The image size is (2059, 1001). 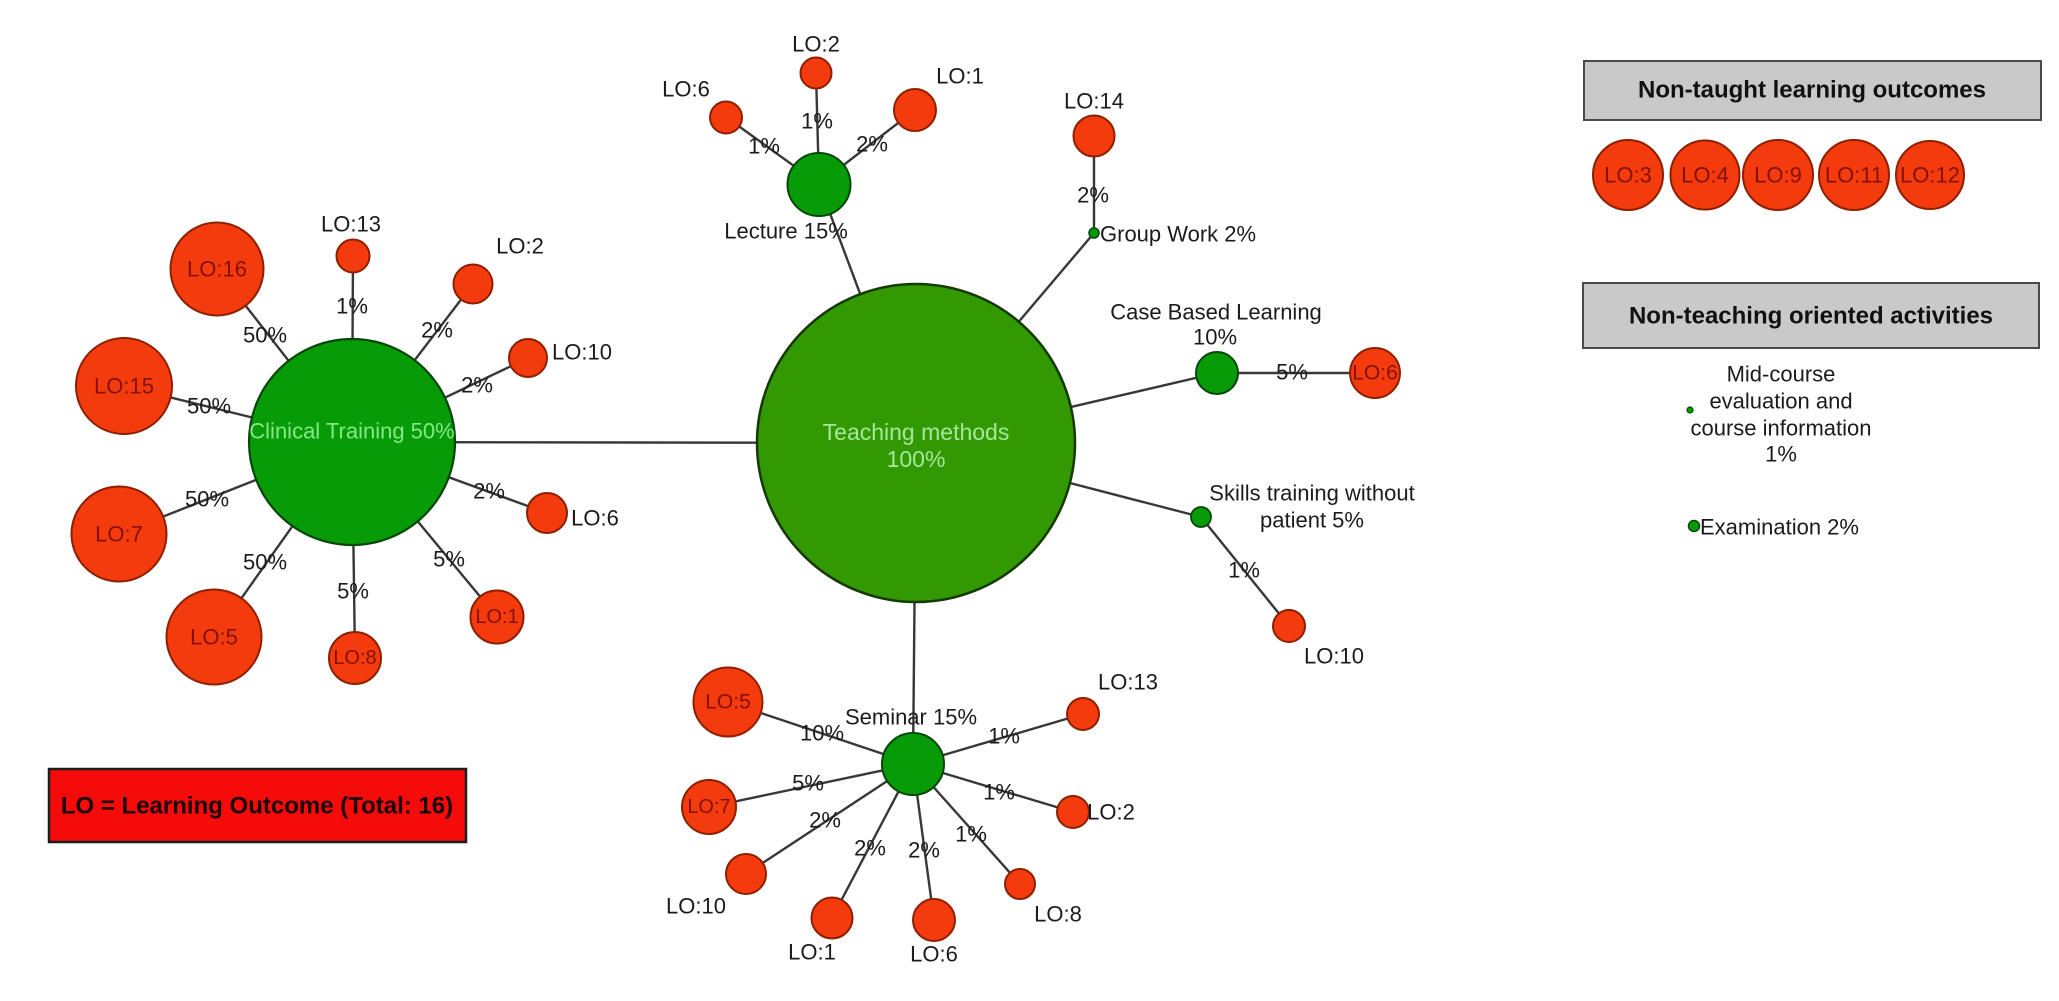 I want to click on svg-text: LO:3, so click(x=1628, y=175).